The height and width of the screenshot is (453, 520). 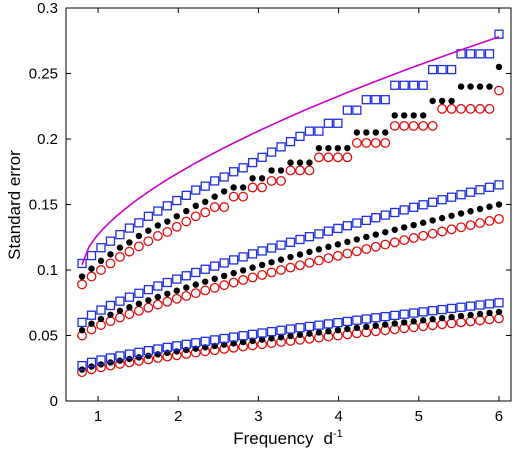 What do you see at coordinates (43, 74) in the screenshot?
I see `y-tick-label: 0.25` at bounding box center [43, 74].